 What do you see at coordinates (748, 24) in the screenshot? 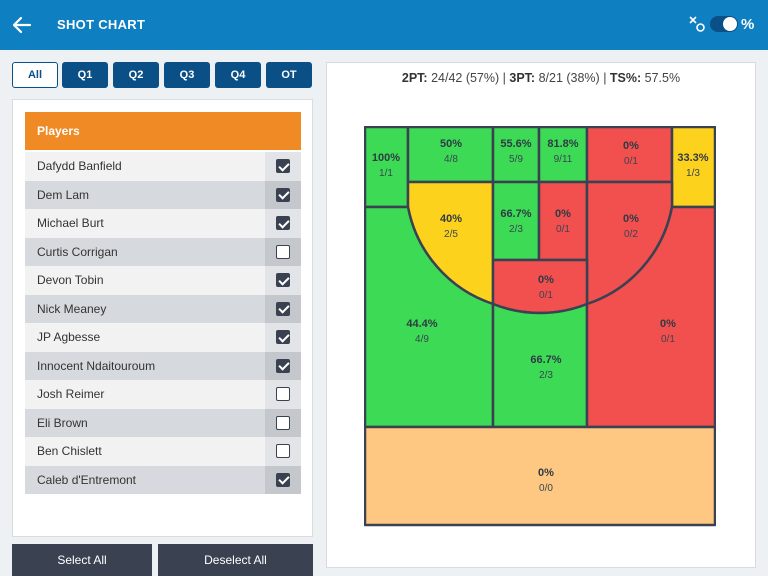
I see `percent-label: %` at bounding box center [748, 24].